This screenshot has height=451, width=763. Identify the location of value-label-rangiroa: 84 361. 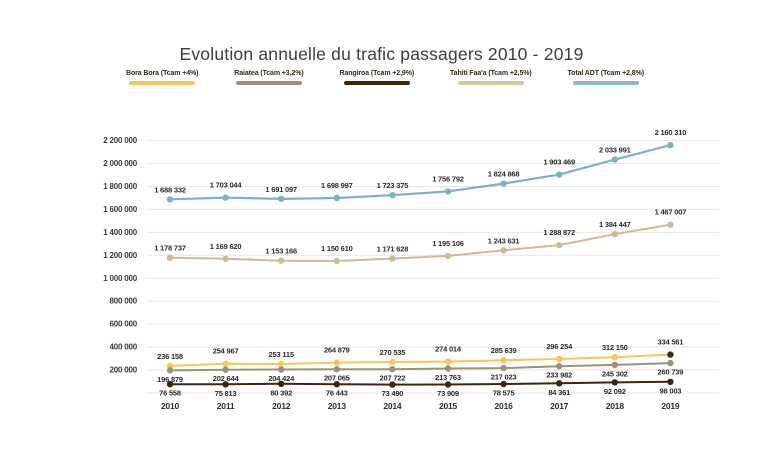
(559, 392).